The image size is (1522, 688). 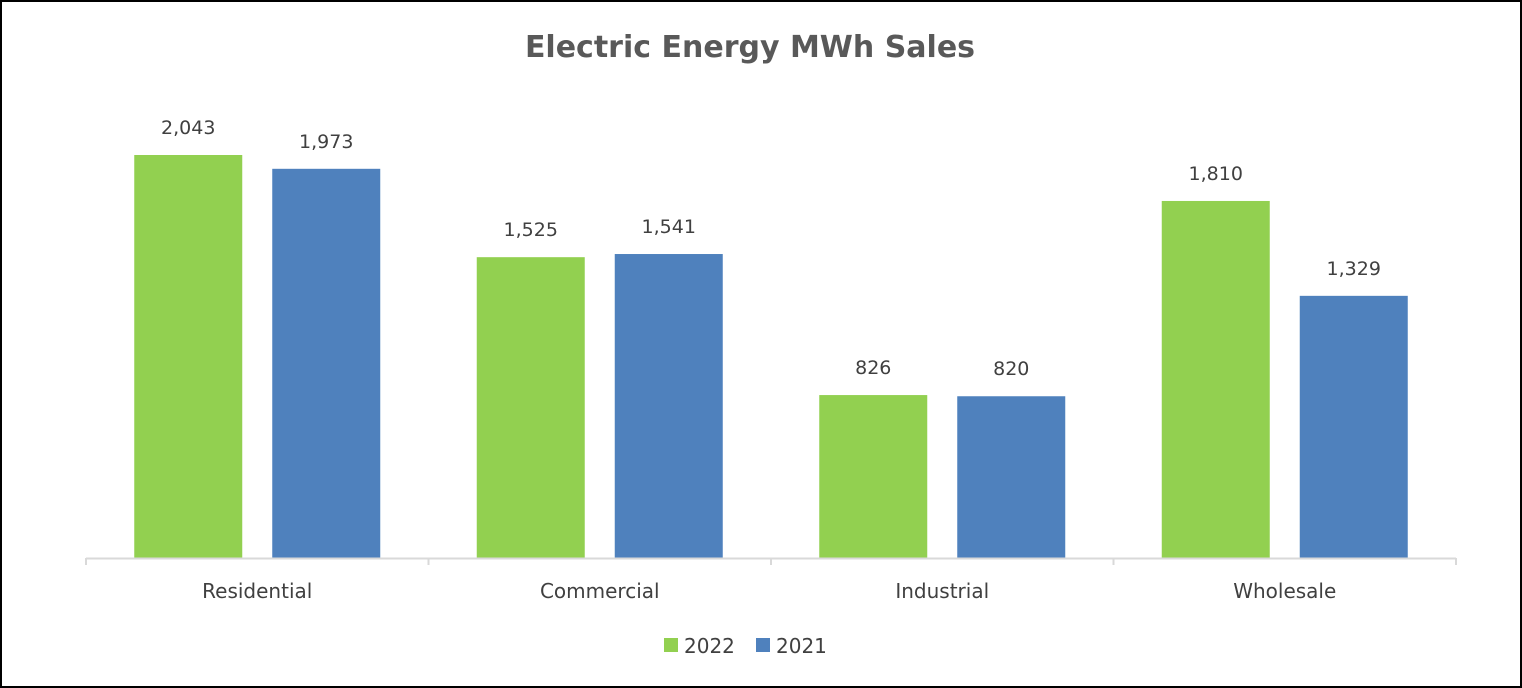 I want to click on data-label-commercial-2022: 1,525, so click(x=531, y=230).